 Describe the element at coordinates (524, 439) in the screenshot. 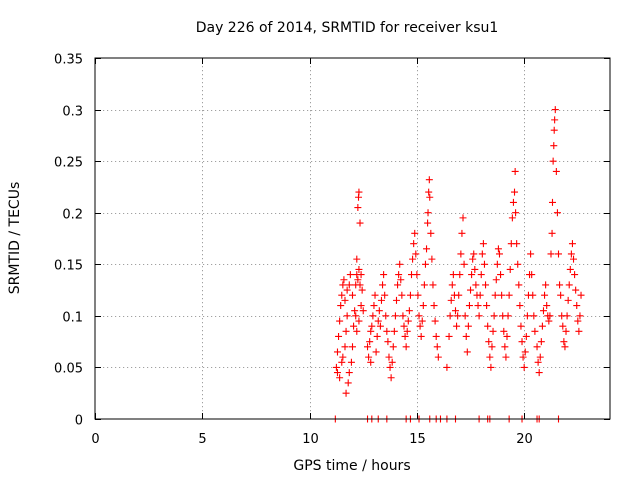

I see `x-tick-label: 20` at that location.